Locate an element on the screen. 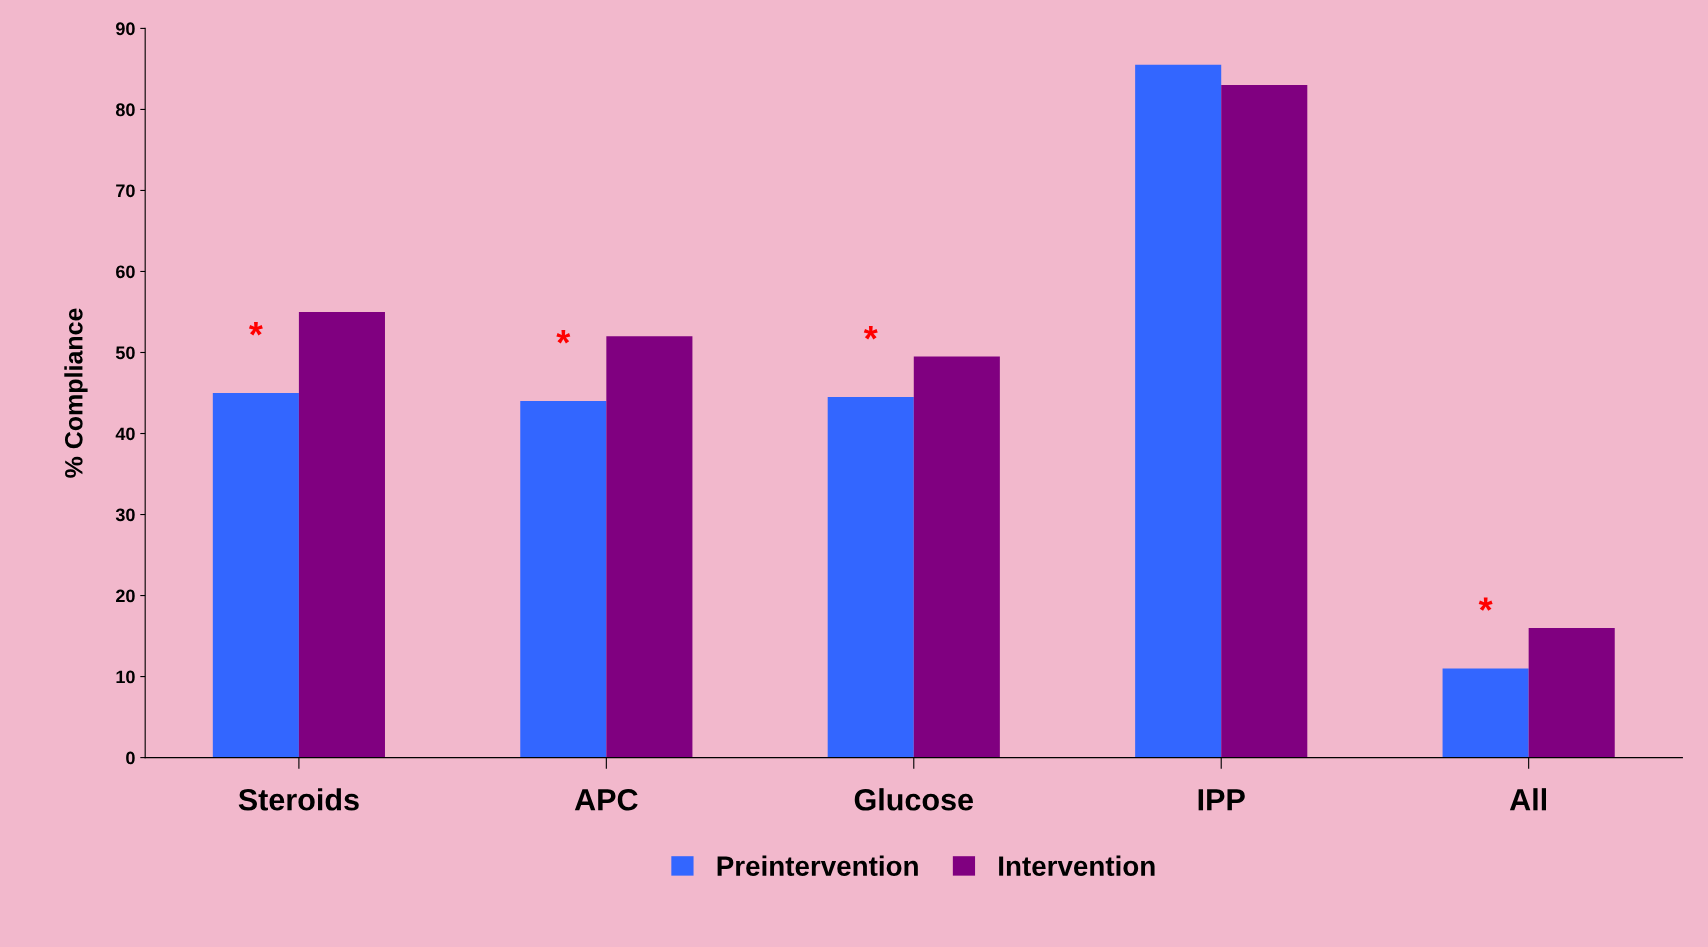  y-tick-label: 0 is located at coordinates (130, 758).